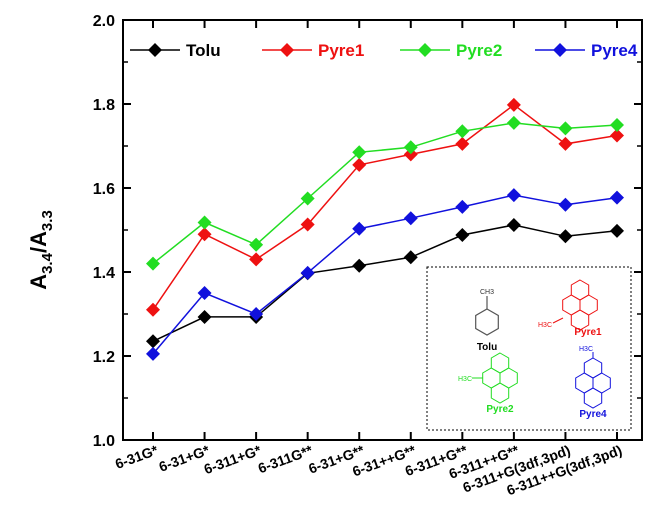 This screenshot has height=525, width=670. What do you see at coordinates (38, 282) in the screenshot?
I see `y-axis-label-main: A` at bounding box center [38, 282].